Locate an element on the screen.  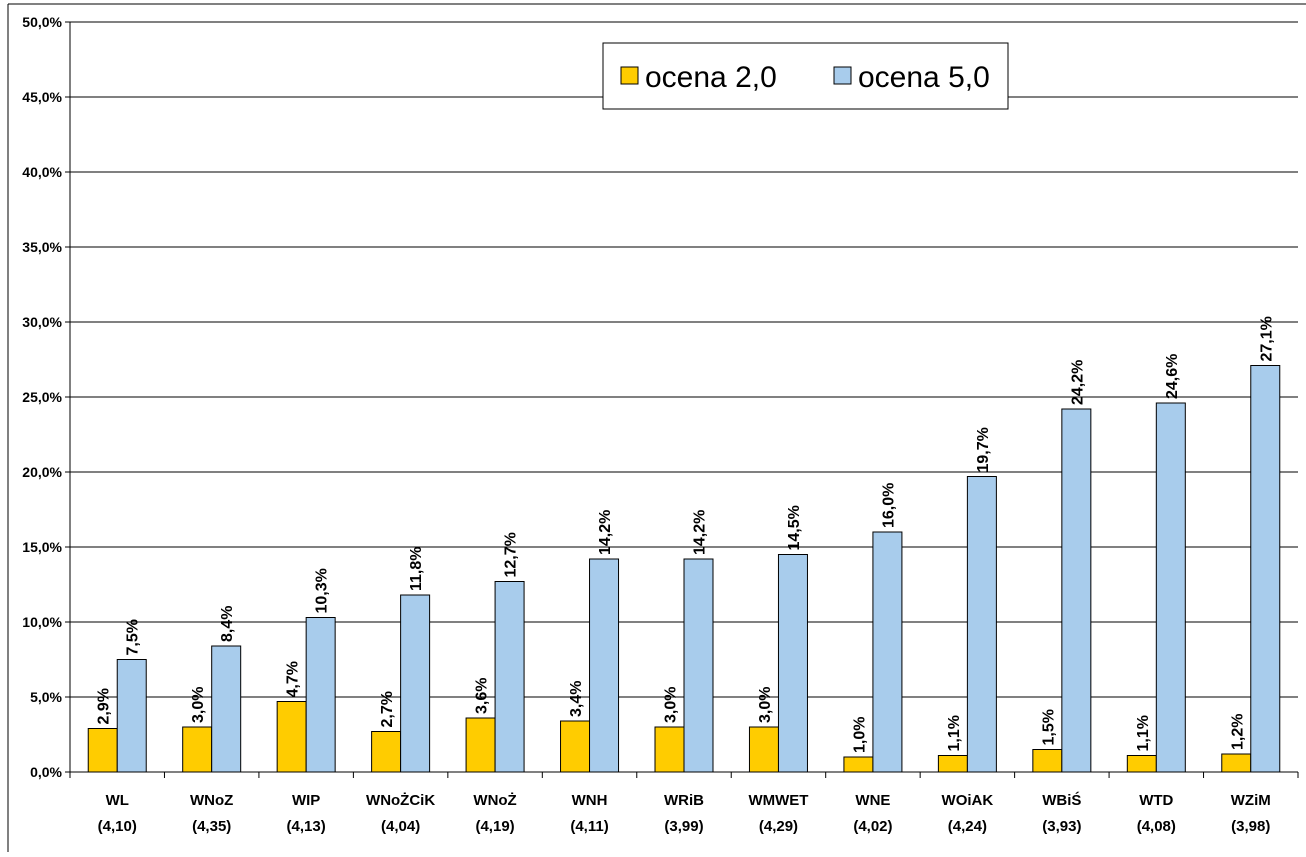
x-tick-sublabel: (3,93) is located at coordinates (1061, 826).